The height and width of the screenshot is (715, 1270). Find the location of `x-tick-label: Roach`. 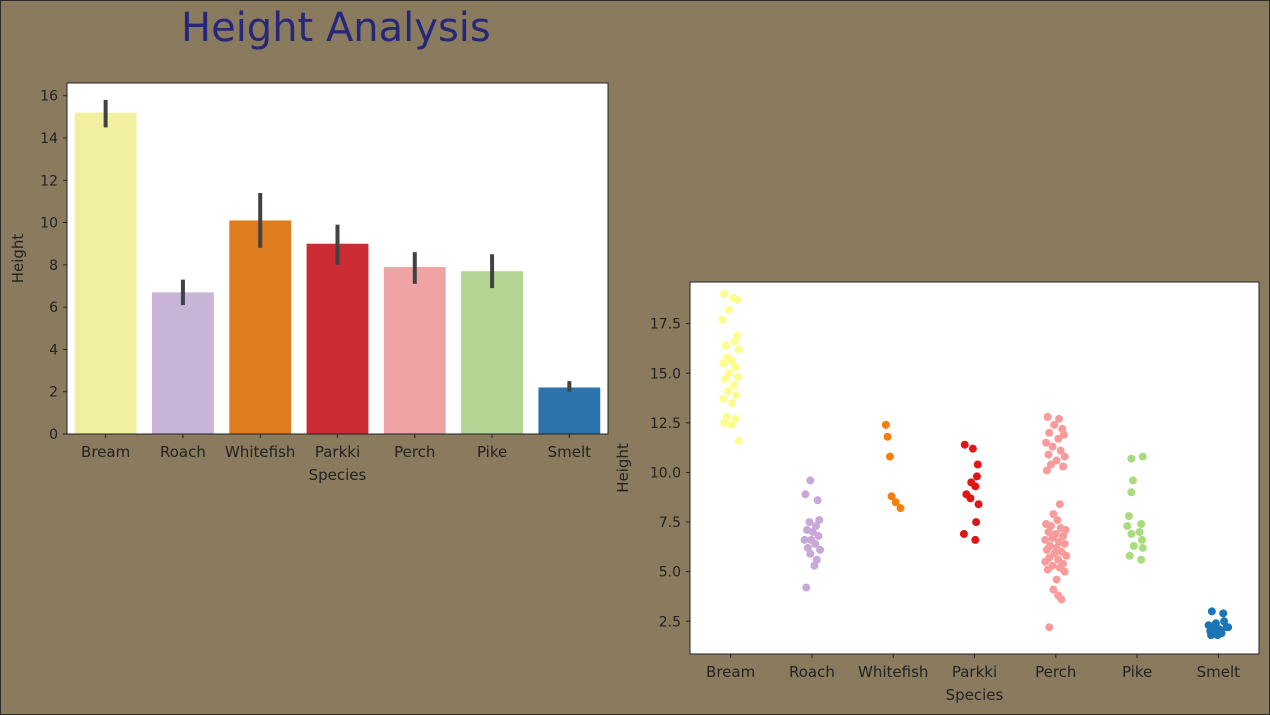

x-tick-label: Roach is located at coordinates (183, 452).